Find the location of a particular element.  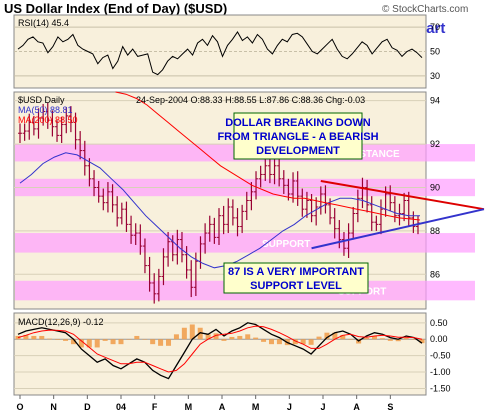

rsi-plot is located at coordinates (220, 53).